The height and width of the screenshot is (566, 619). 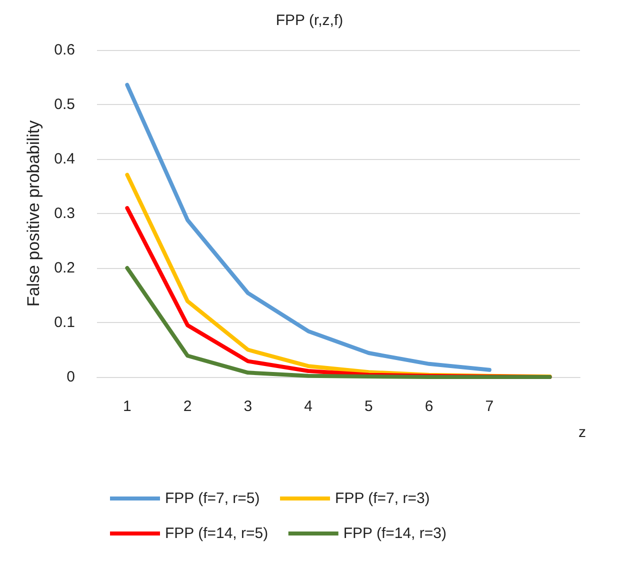 What do you see at coordinates (187, 406) in the screenshot?
I see `x-tick-label: 2` at bounding box center [187, 406].